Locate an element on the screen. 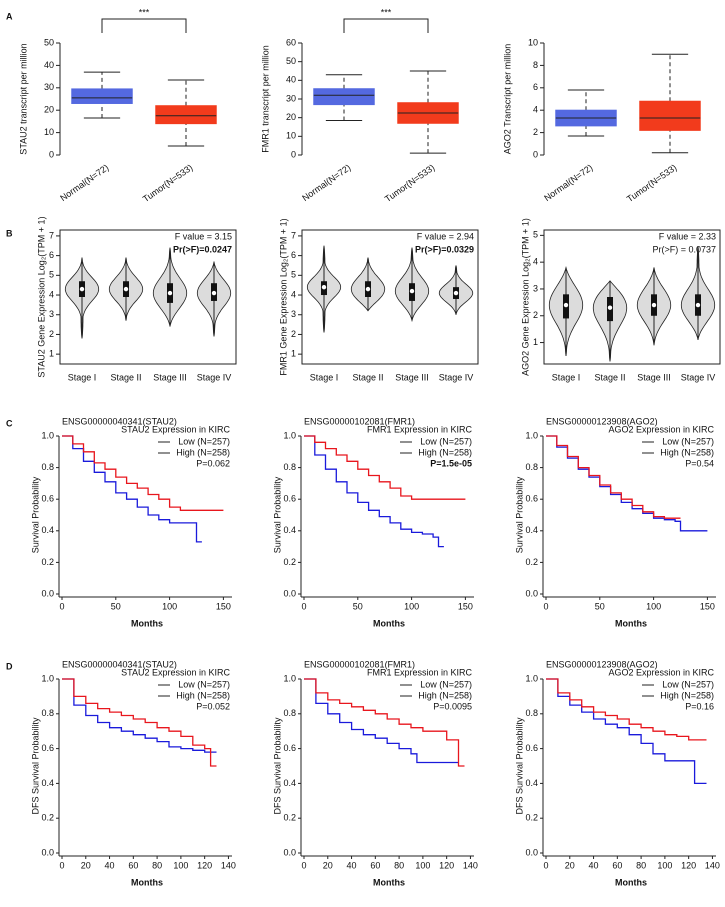 The width and height of the screenshot is (725, 907). y-tick-label: 60 is located at coordinates (291, 42).